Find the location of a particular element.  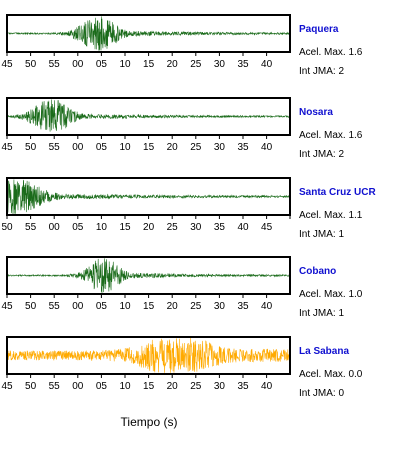

jma-intensity-label: Int JMA: 0 is located at coordinates (321, 393).